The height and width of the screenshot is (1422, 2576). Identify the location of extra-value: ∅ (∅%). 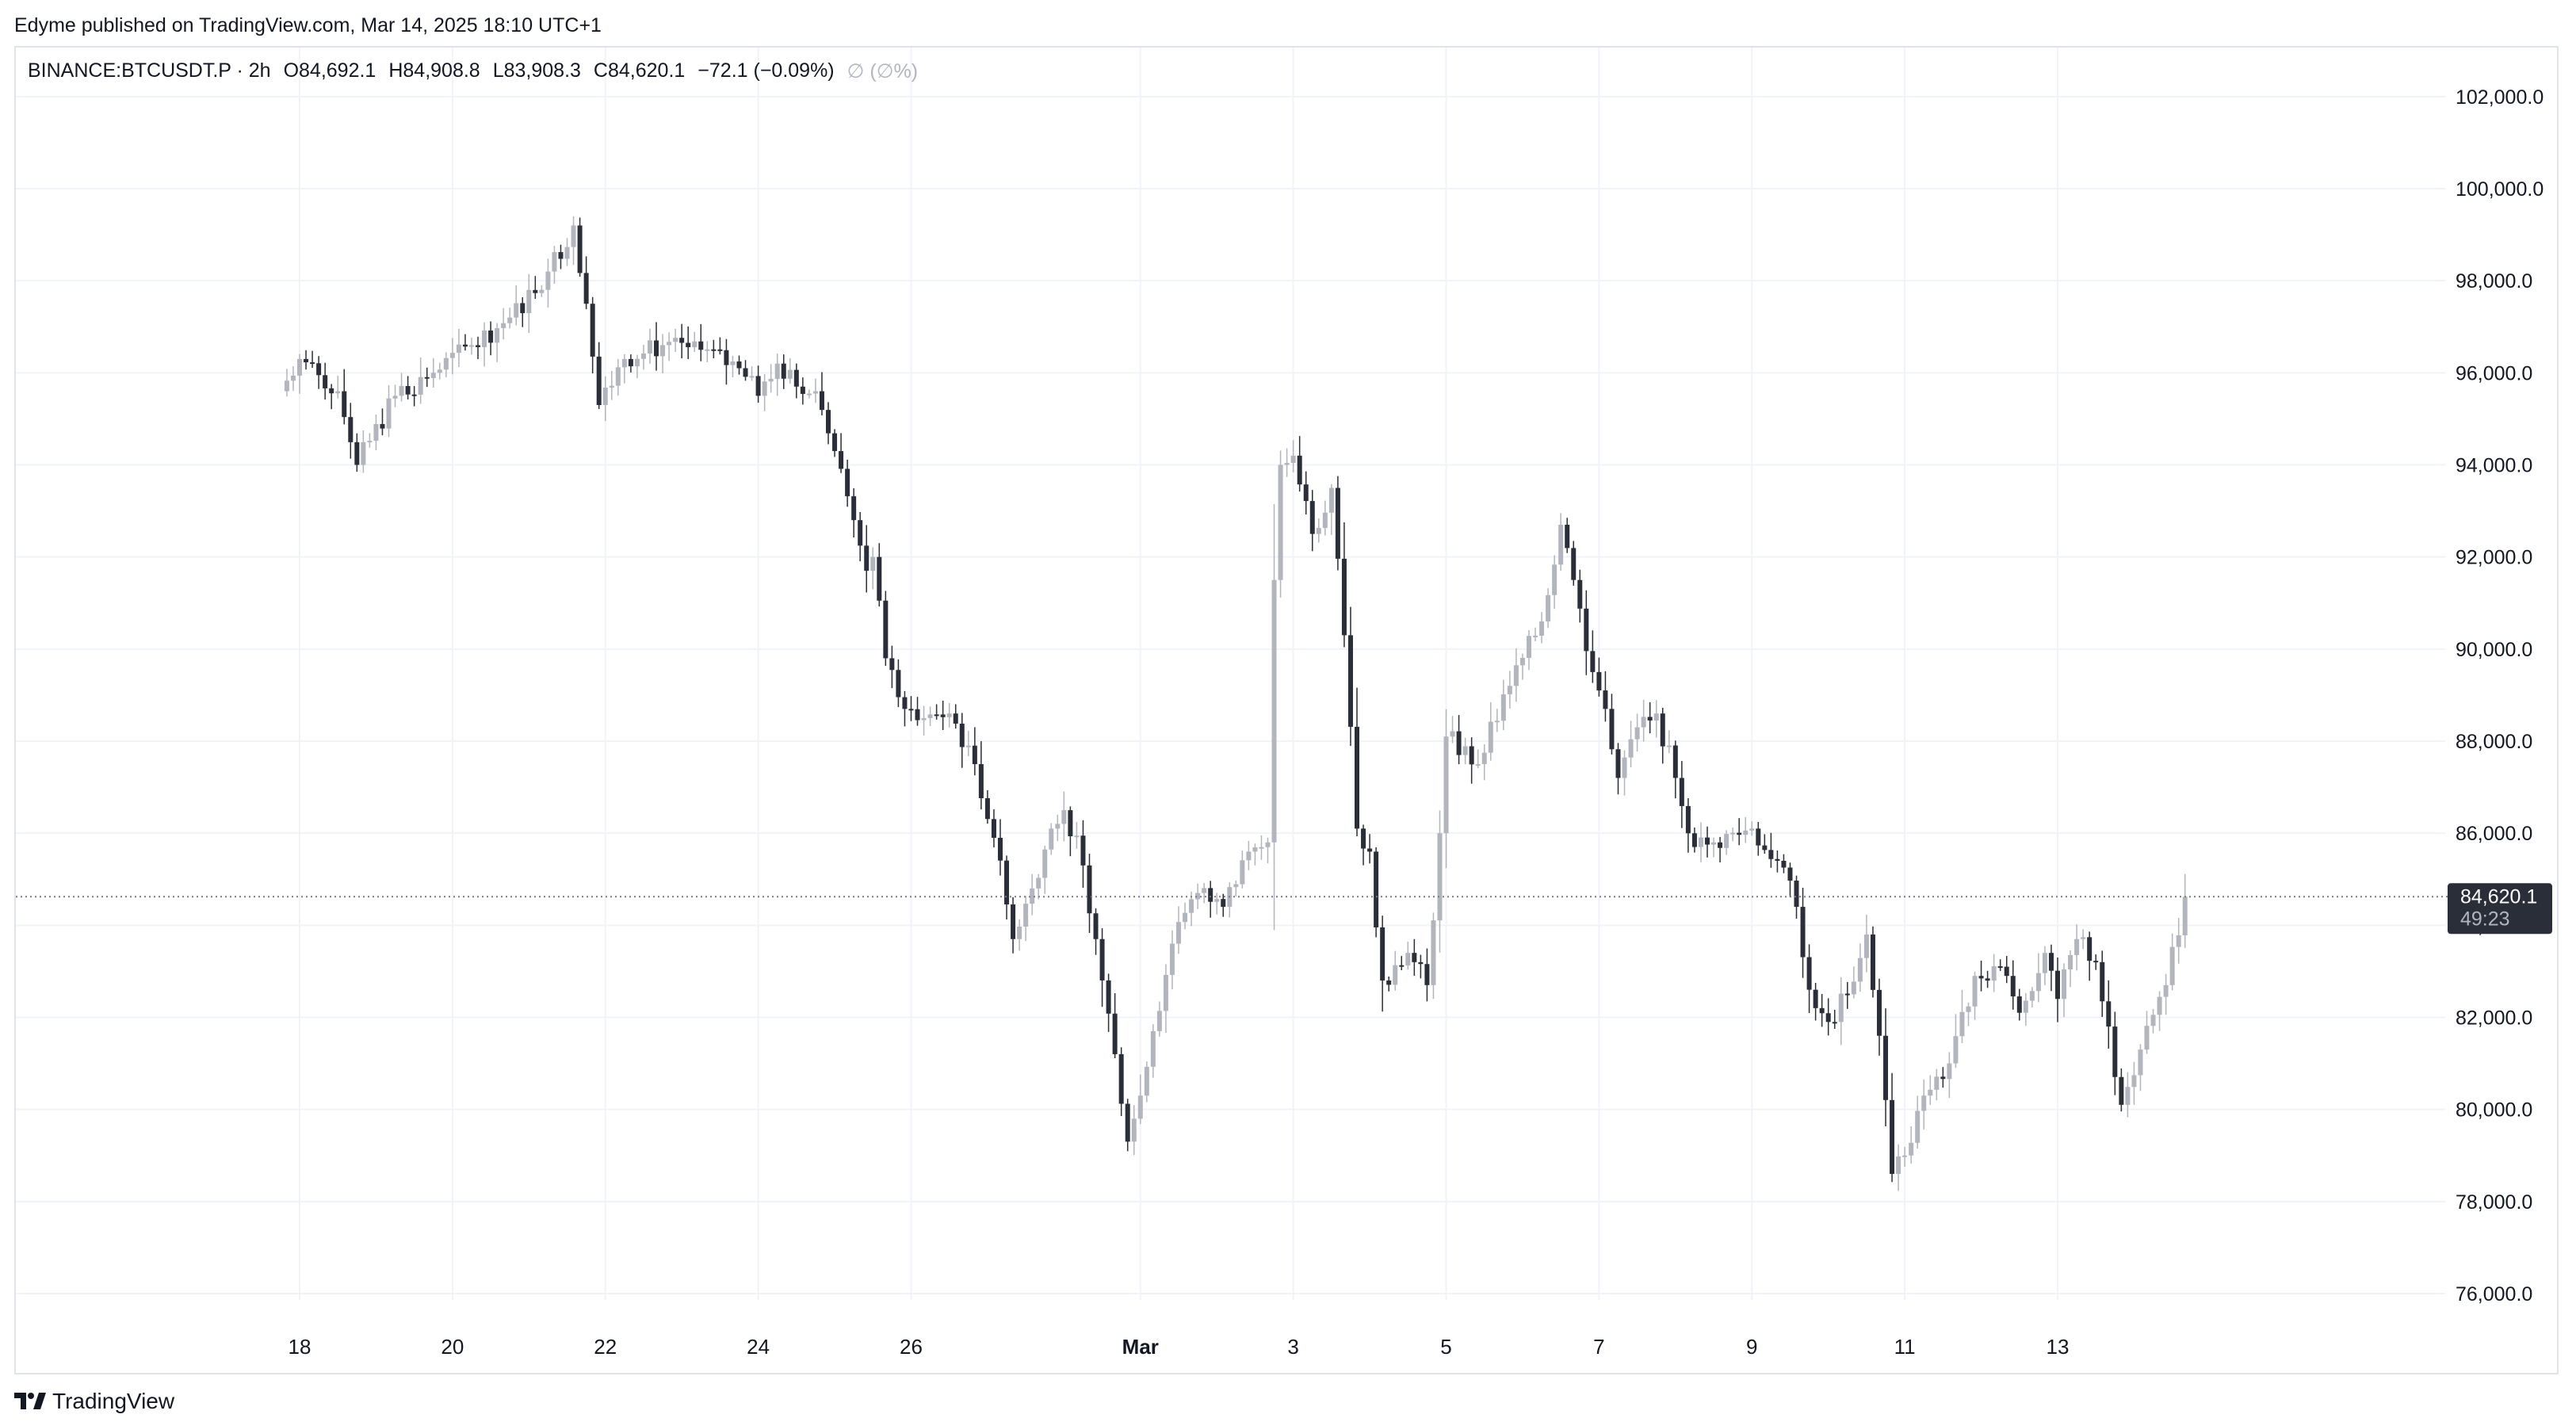
(883, 71).